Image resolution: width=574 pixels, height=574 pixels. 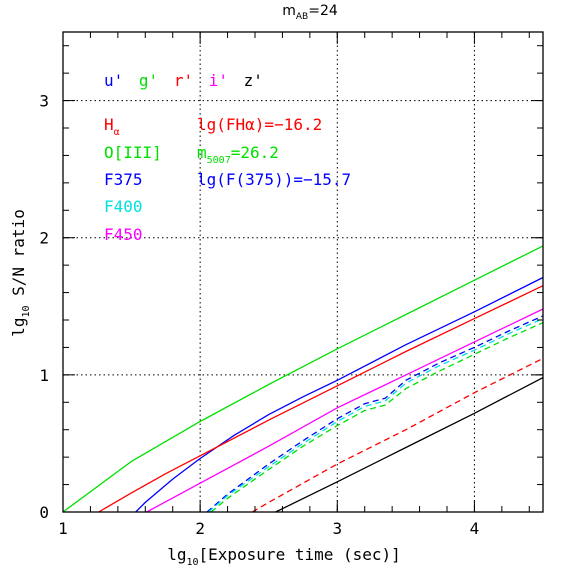 I want to click on filter-label-r: r', so click(x=183, y=80).